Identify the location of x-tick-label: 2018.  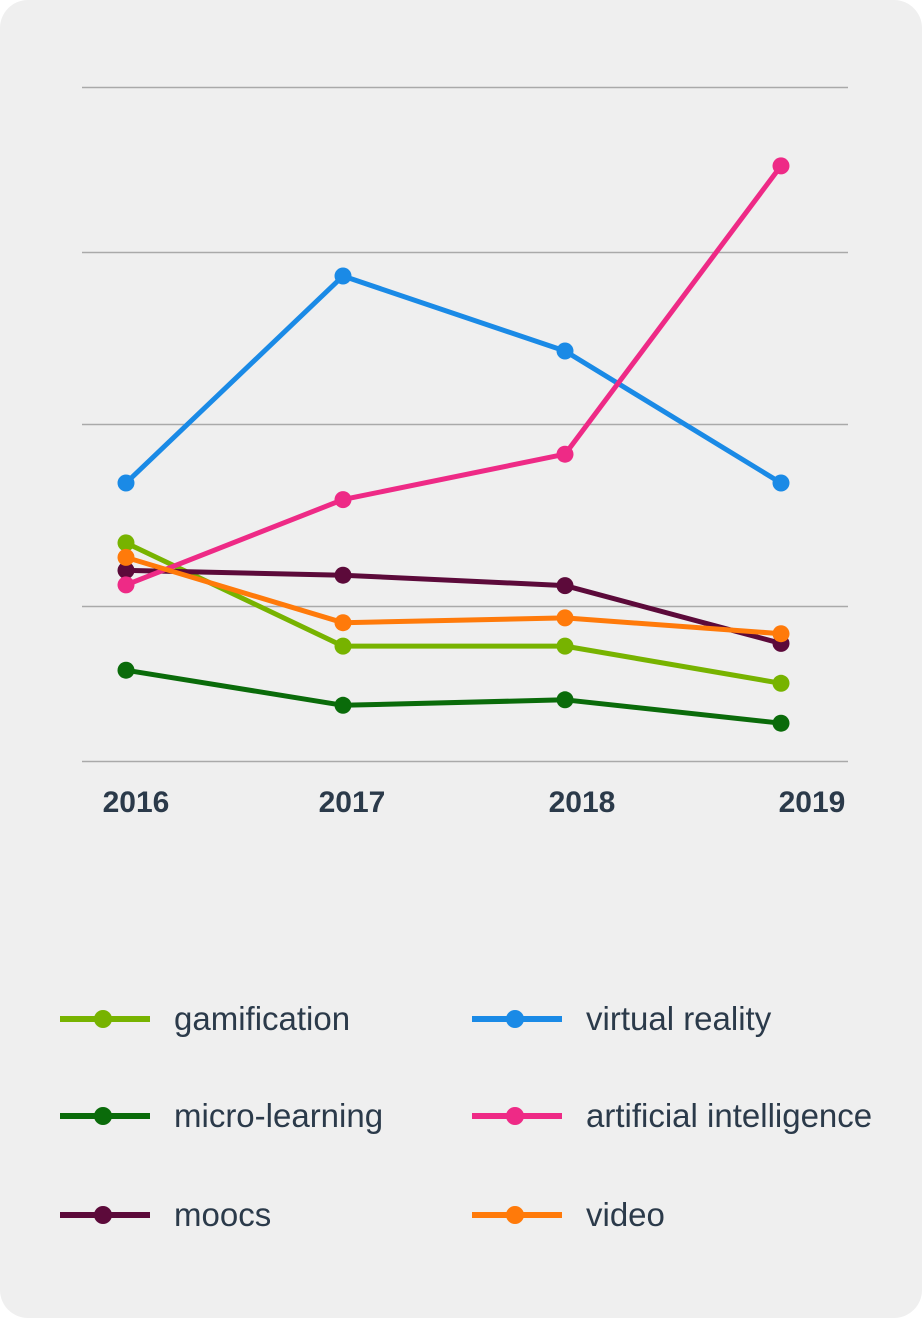
(582, 802).